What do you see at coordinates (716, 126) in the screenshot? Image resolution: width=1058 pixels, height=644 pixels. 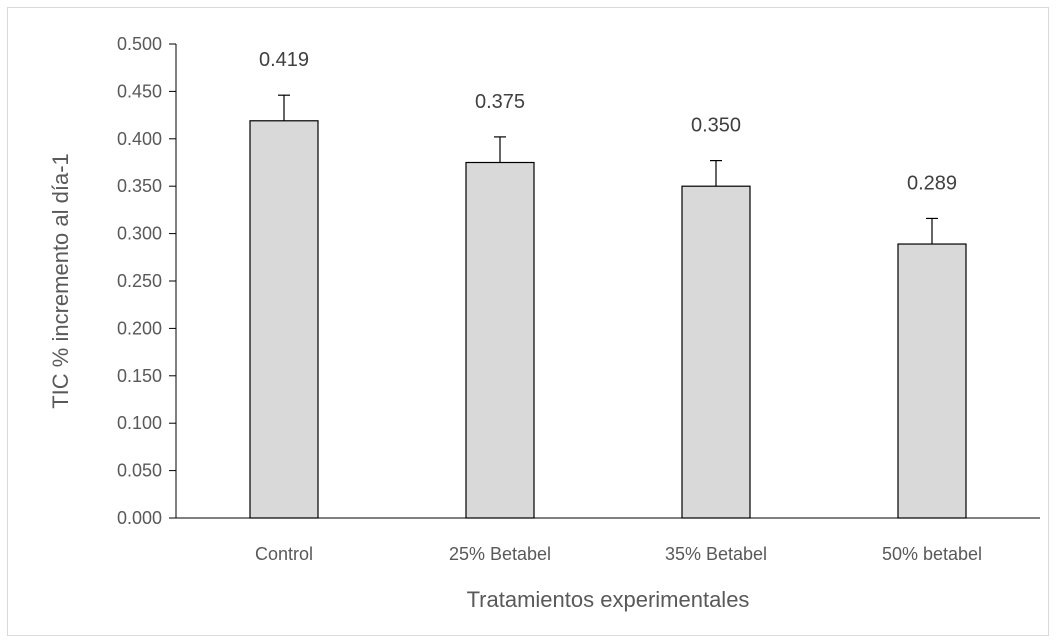 I see `data-label: 0.350` at bounding box center [716, 126].